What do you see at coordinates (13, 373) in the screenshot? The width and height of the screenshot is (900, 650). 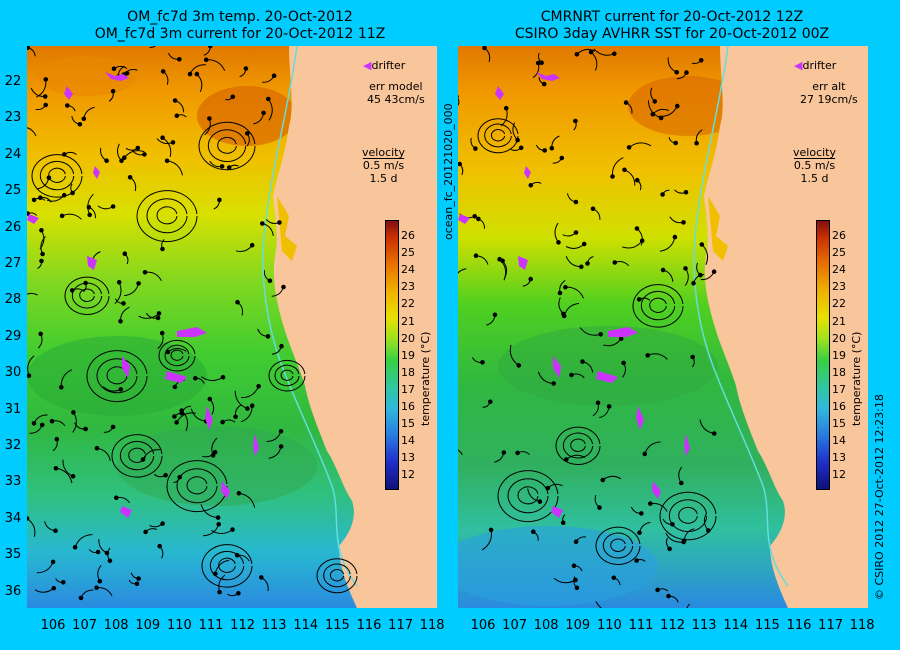 I see `y-tick-label: 30` at bounding box center [13, 373].